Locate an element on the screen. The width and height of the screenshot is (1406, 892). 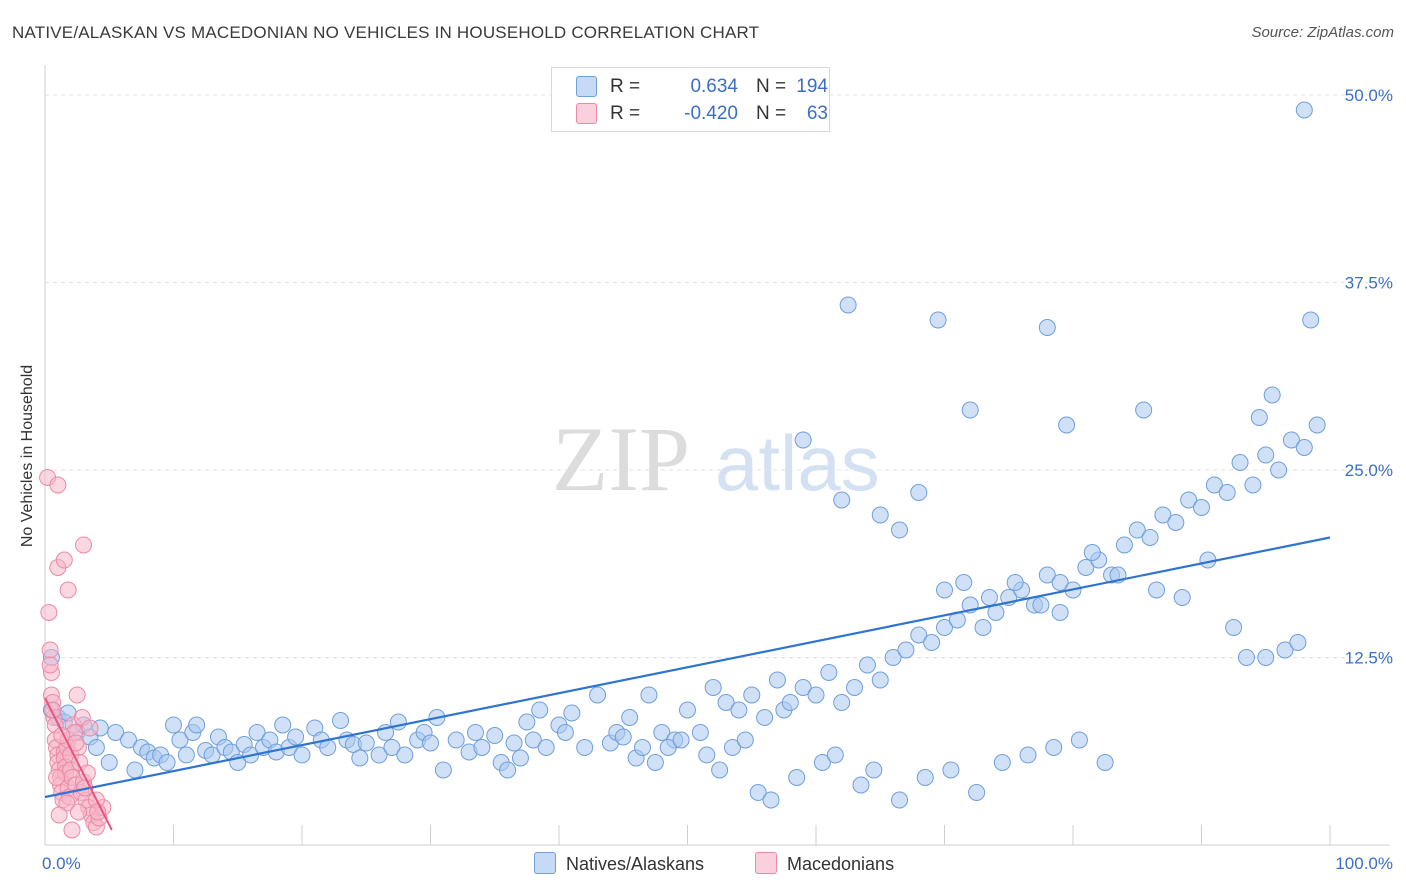
legend-macedonians-label: Macedonians is located at coordinates (841, 864).